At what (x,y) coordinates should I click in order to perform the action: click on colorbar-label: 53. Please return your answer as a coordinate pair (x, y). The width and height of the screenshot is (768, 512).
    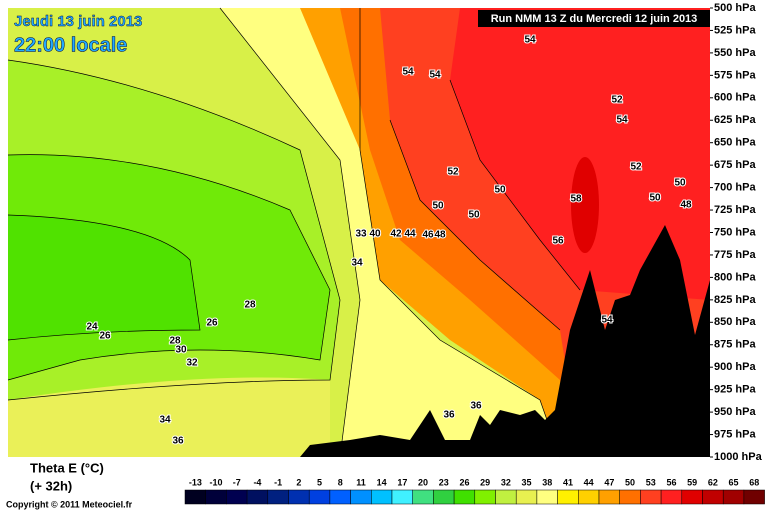
    Looking at the image, I should click on (651, 482).